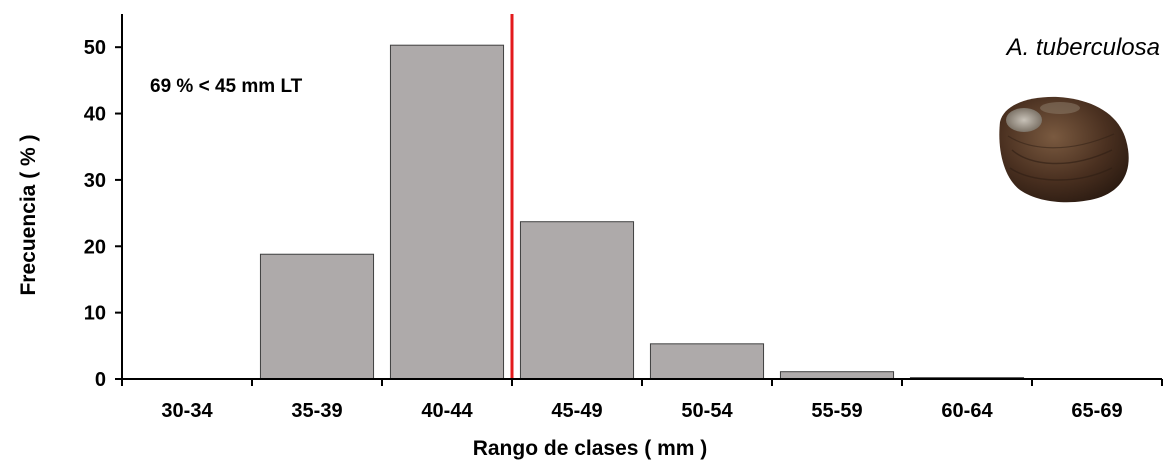 The height and width of the screenshot is (463, 1165). Describe the element at coordinates (642, 400) in the screenshot. I see `x-ticks-group: 30-34 35-39 40-44 45-49 50-54 55-59 60-64 65-69` at that location.